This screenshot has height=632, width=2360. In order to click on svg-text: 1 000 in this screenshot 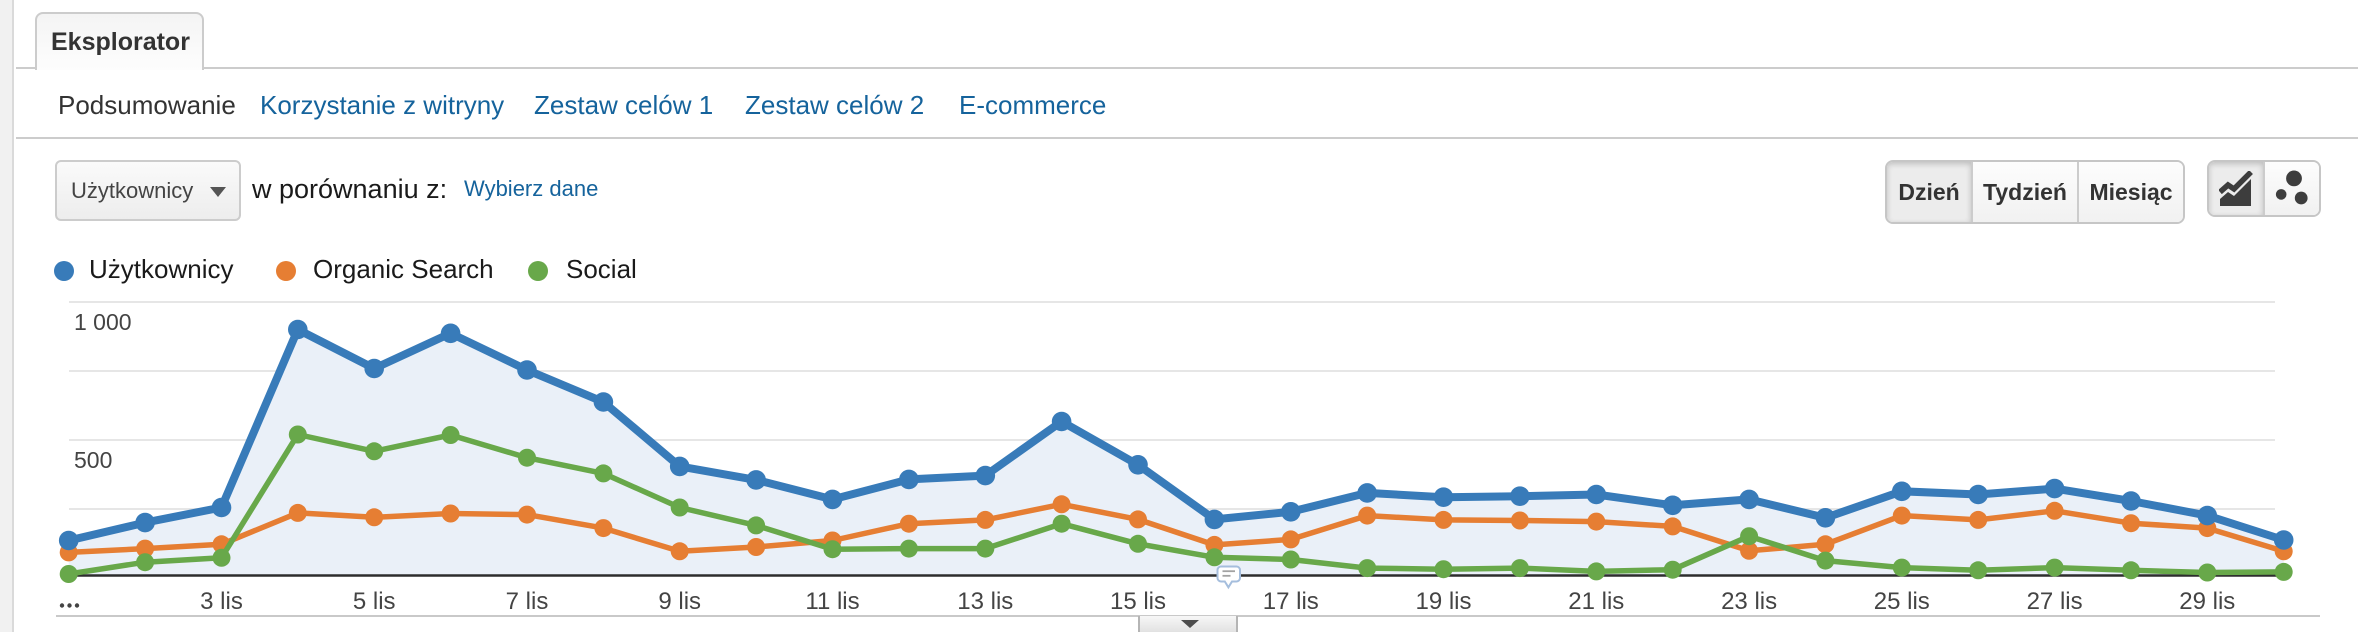, I will do `click(103, 322)`.